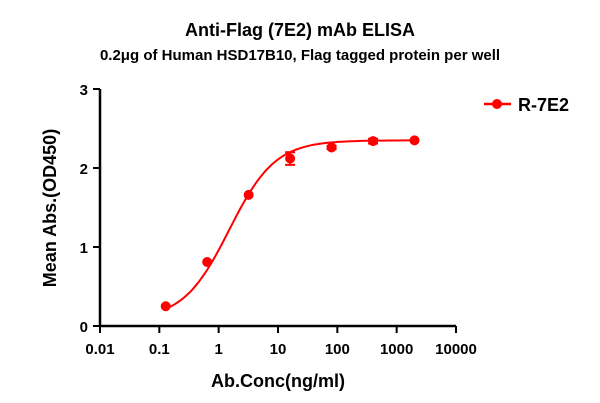 The image size is (600, 403). Describe the element at coordinates (50, 208) in the screenshot. I see `y-axis-label: Mean Abs.(OD450)` at that location.